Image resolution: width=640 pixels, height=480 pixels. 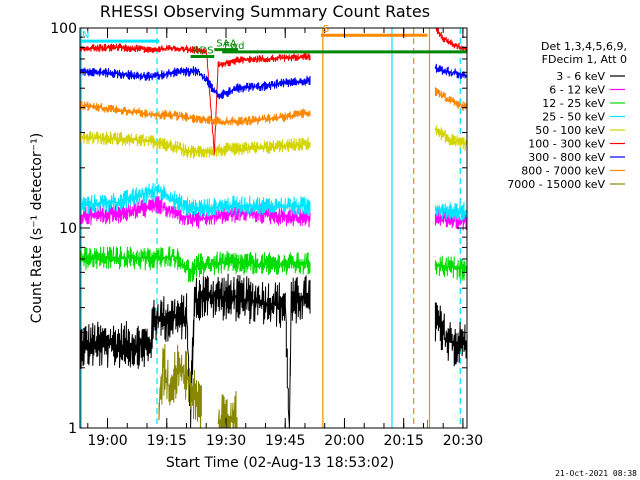 I want to click on y-tick-label-0: 1, so click(x=72, y=429).